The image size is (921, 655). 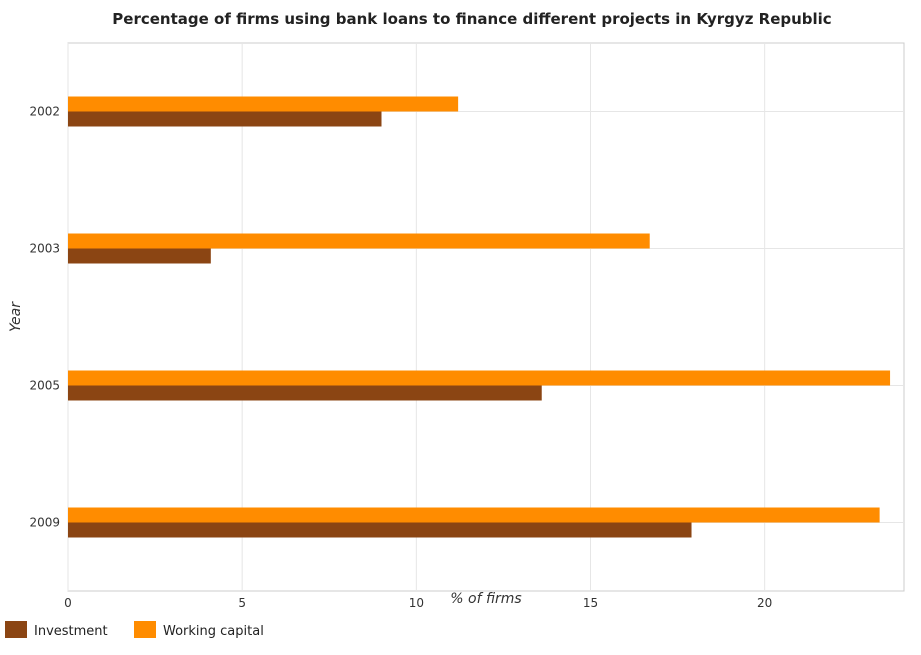 I want to click on bar-investment-2003, so click(x=139, y=256).